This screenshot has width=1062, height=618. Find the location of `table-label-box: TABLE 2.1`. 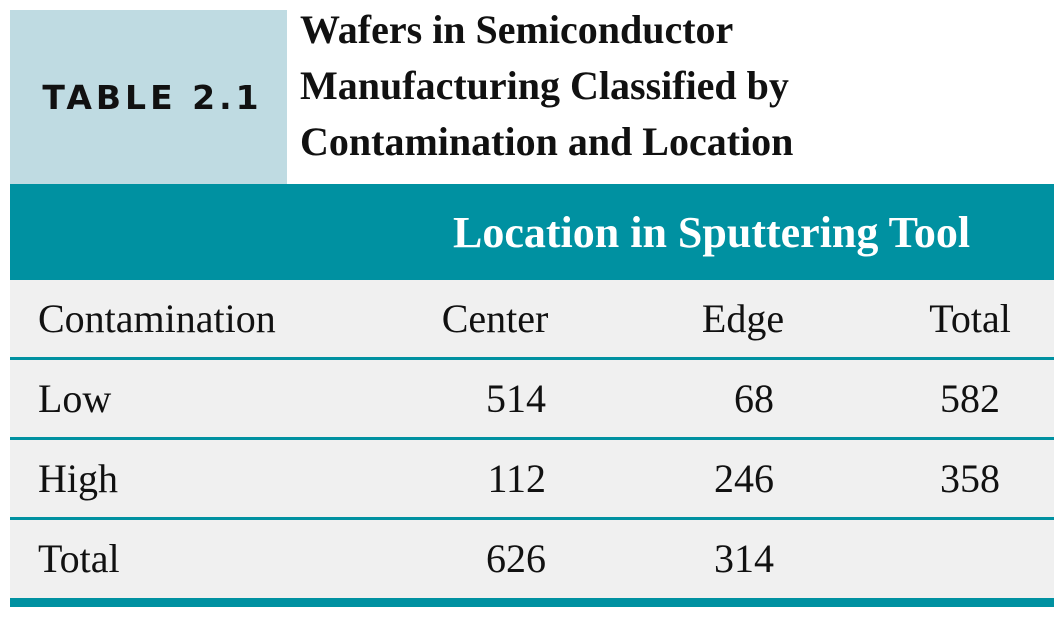

table-label-box: TABLE 2.1 is located at coordinates (148, 97).